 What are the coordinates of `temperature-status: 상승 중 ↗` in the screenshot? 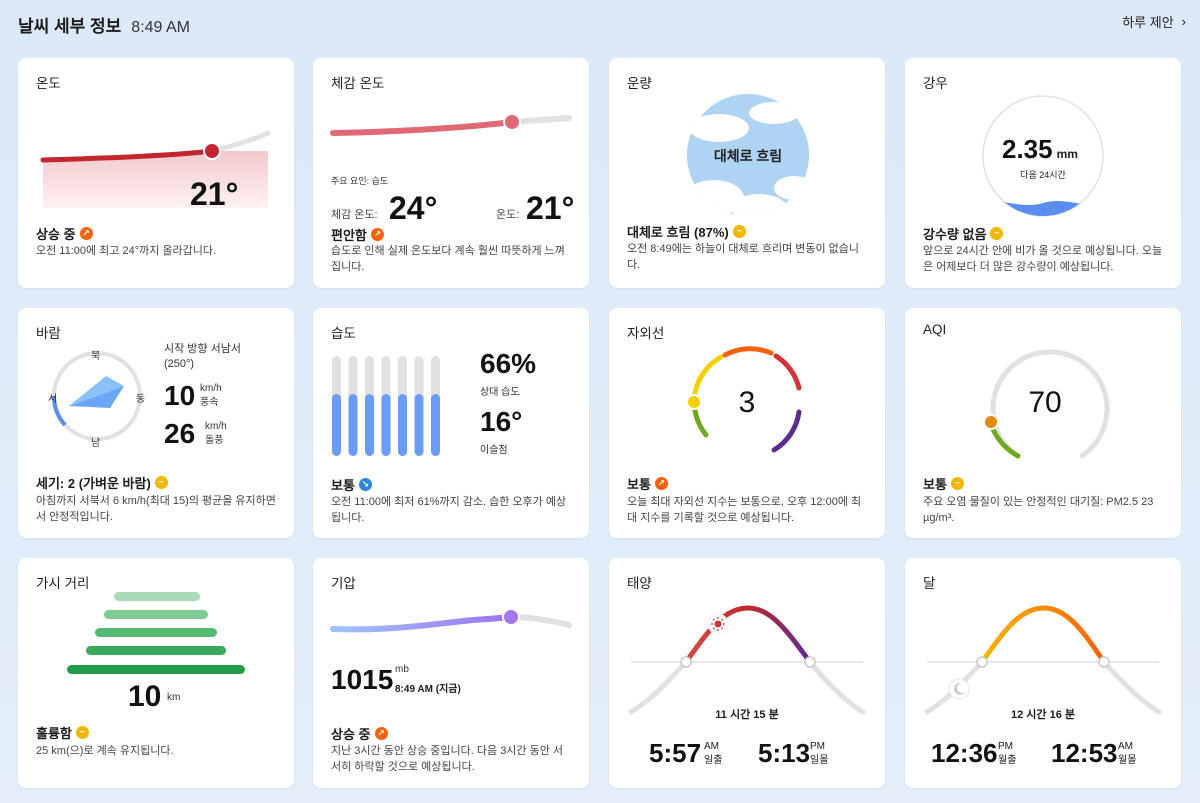 It's located at (64, 233).